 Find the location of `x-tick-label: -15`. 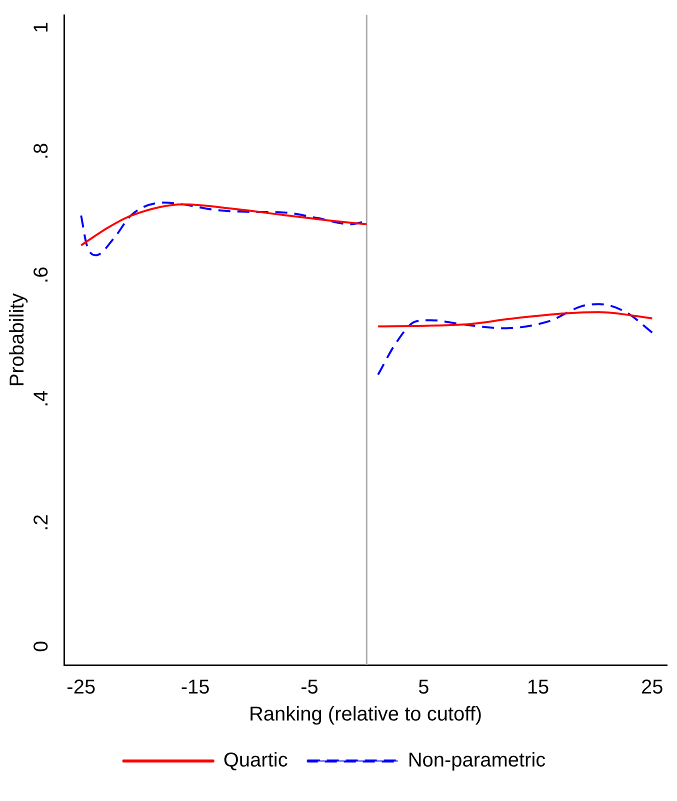

x-tick-label: -15 is located at coordinates (195, 687).